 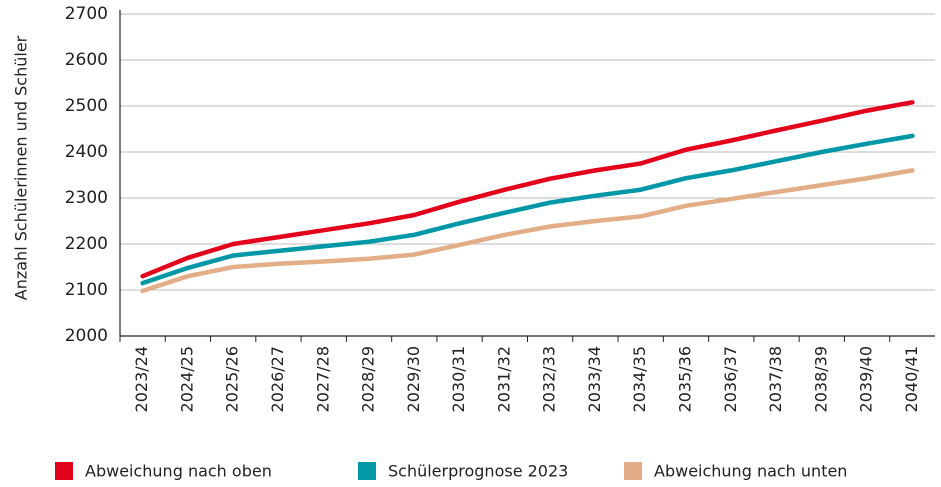 I want to click on x-tick-label: 2025/26, so click(x=232, y=379).